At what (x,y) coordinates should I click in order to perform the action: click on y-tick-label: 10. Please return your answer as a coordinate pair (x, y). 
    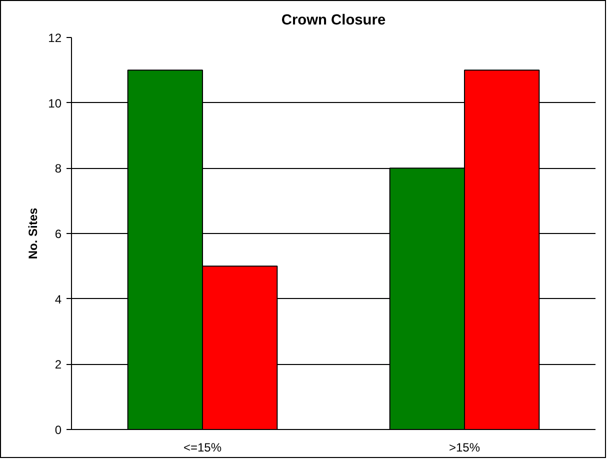
    Looking at the image, I should click on (55, 103).